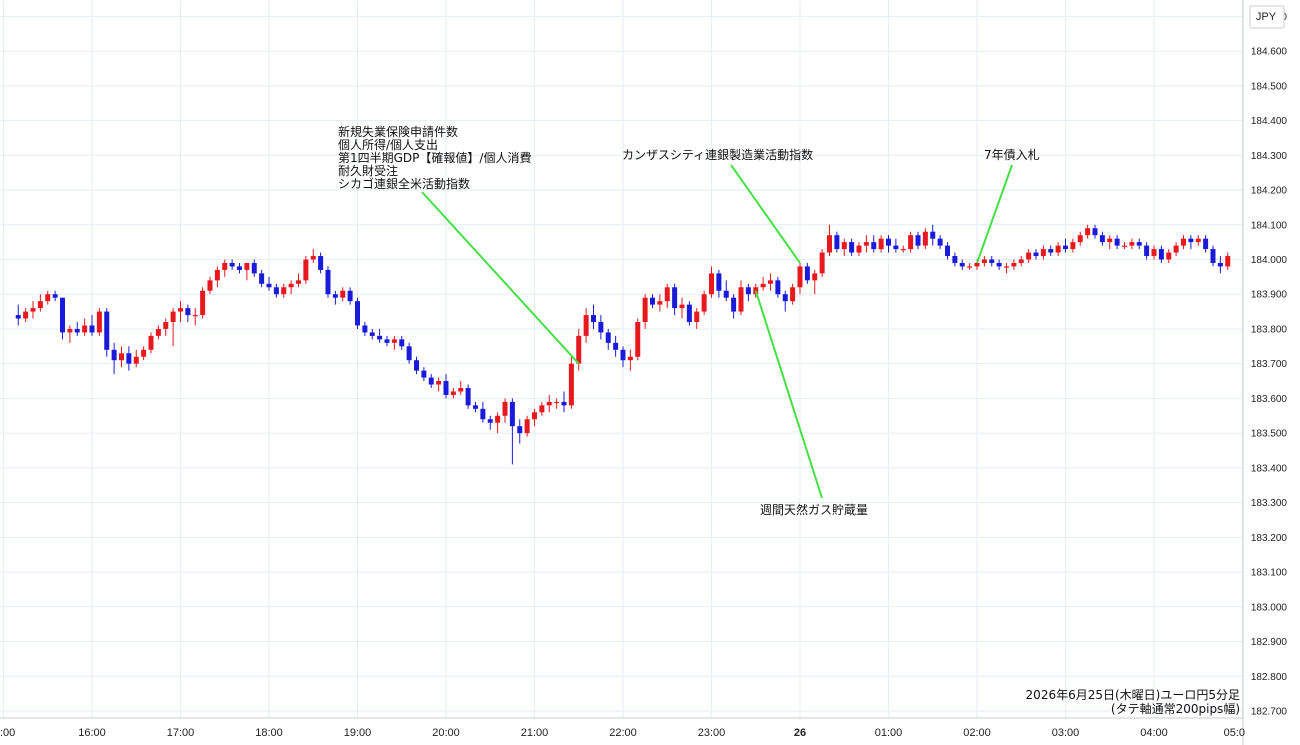 The height and width of the screenshot is (745, 1300). Describe the element at coordinates (1267, 17) in the screenshot. I see `currency-box` at that location.